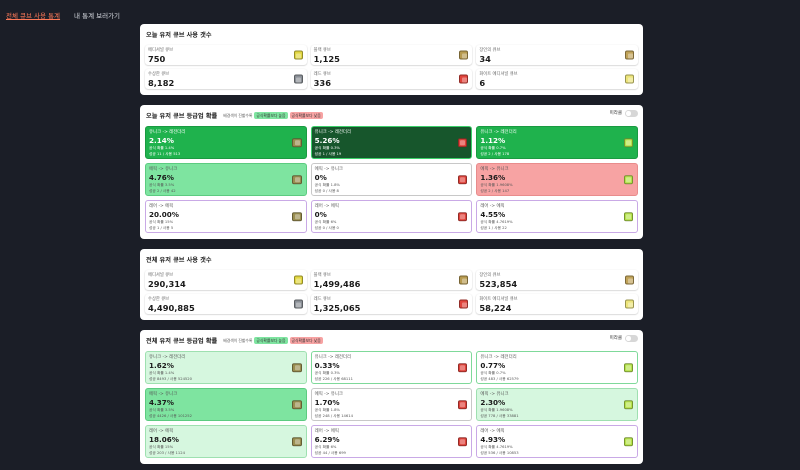 Image resolution: width=800 pixels, height=470 pixels. Describe the element at coordinates (162, 191) in the screenshot. I see `probability-card-counts: 성공 2 / 사용 42` at that location.